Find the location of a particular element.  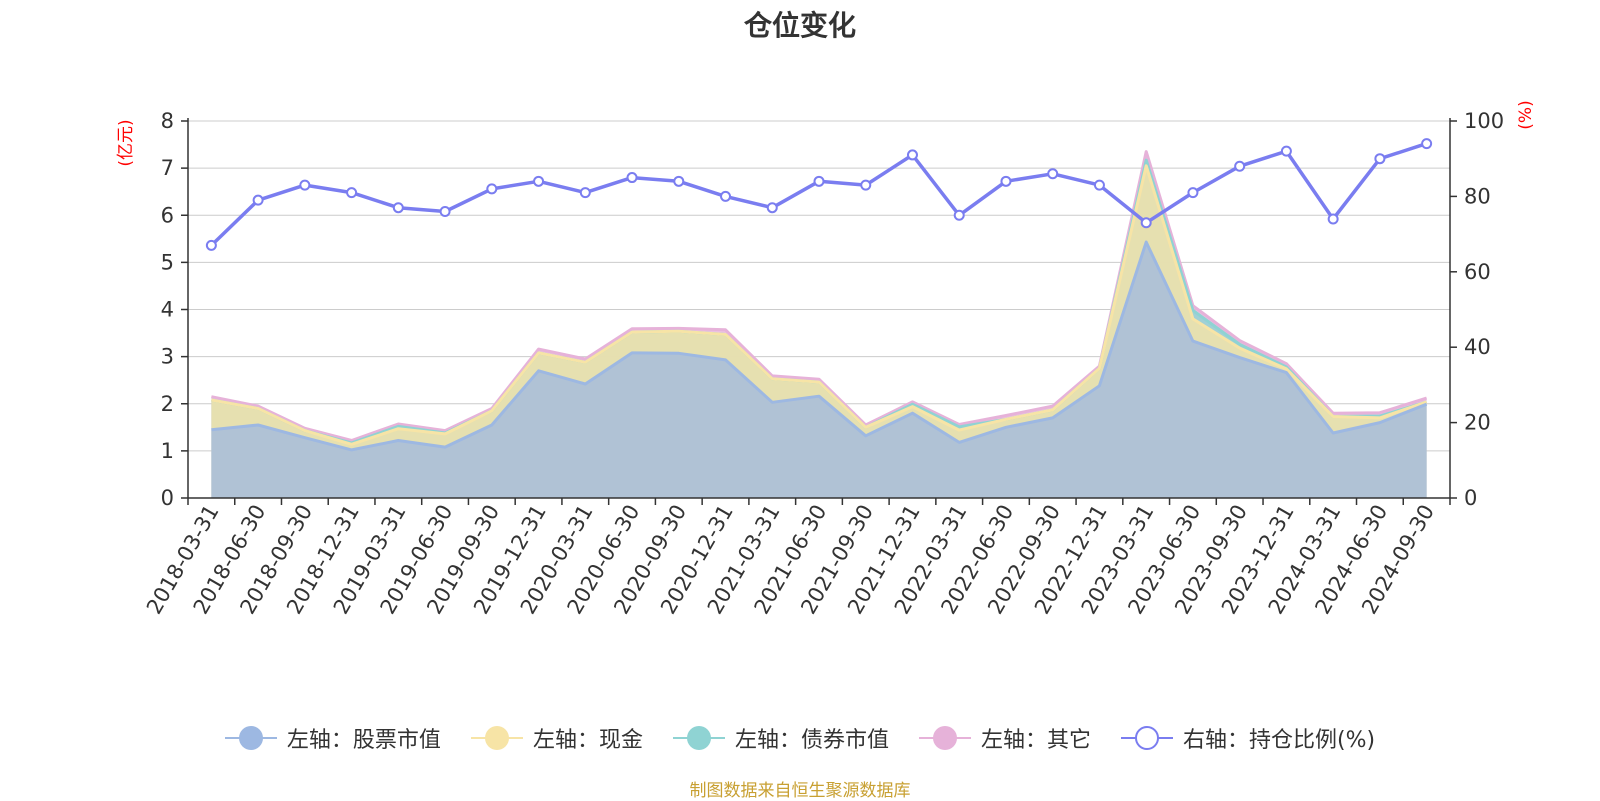

left-tick-label: 6 is located at coordinates (167, 215).